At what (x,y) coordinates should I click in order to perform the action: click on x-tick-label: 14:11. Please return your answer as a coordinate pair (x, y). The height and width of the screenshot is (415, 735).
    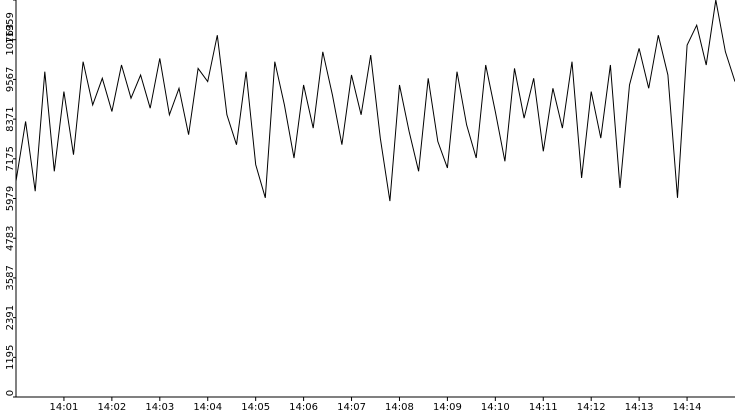
    Looking at the image, I should click on (543, 407).